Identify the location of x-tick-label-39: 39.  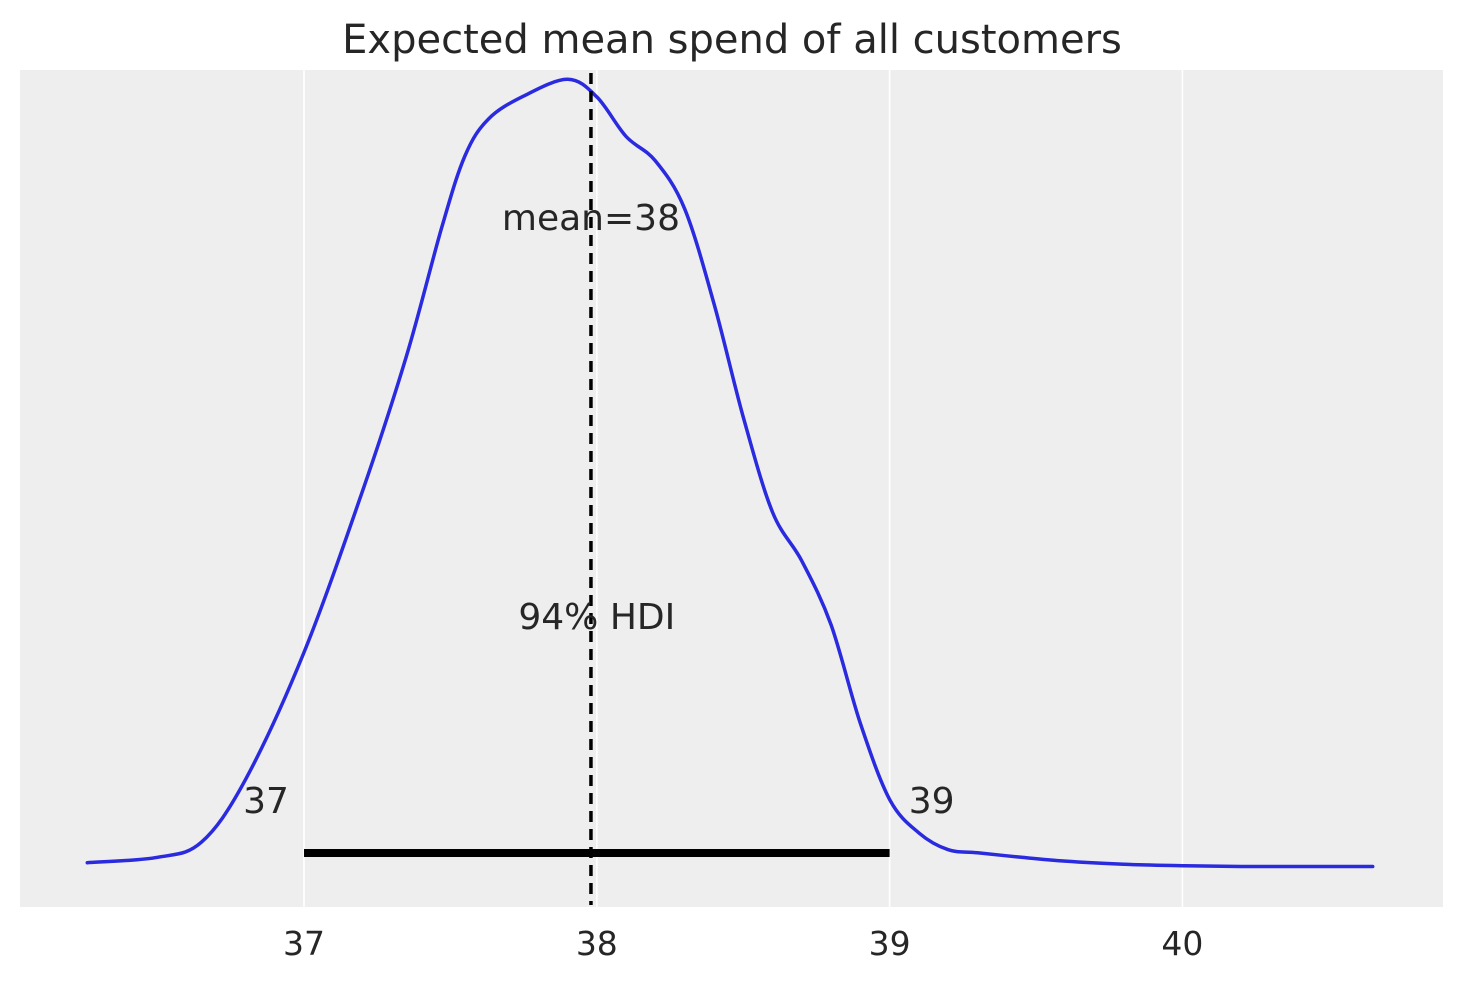
(890, 943).